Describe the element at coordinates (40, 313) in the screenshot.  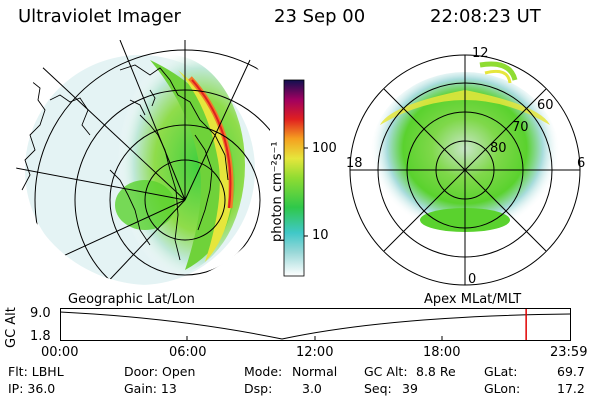
I see `timeline-ymax-label: 9.0` at that location.